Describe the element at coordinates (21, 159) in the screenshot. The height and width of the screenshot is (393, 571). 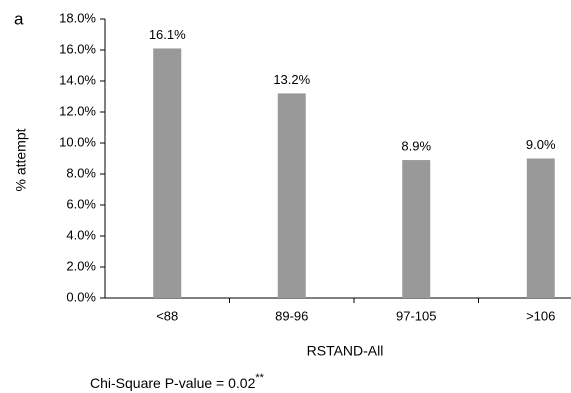
I see `y-axis-title: % attempt` at that location.